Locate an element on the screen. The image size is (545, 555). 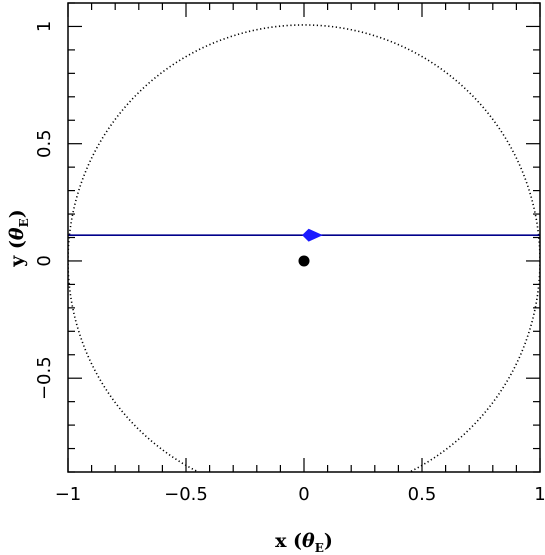
y-tick-label: 0.5 is located at coordinates (44, 143).